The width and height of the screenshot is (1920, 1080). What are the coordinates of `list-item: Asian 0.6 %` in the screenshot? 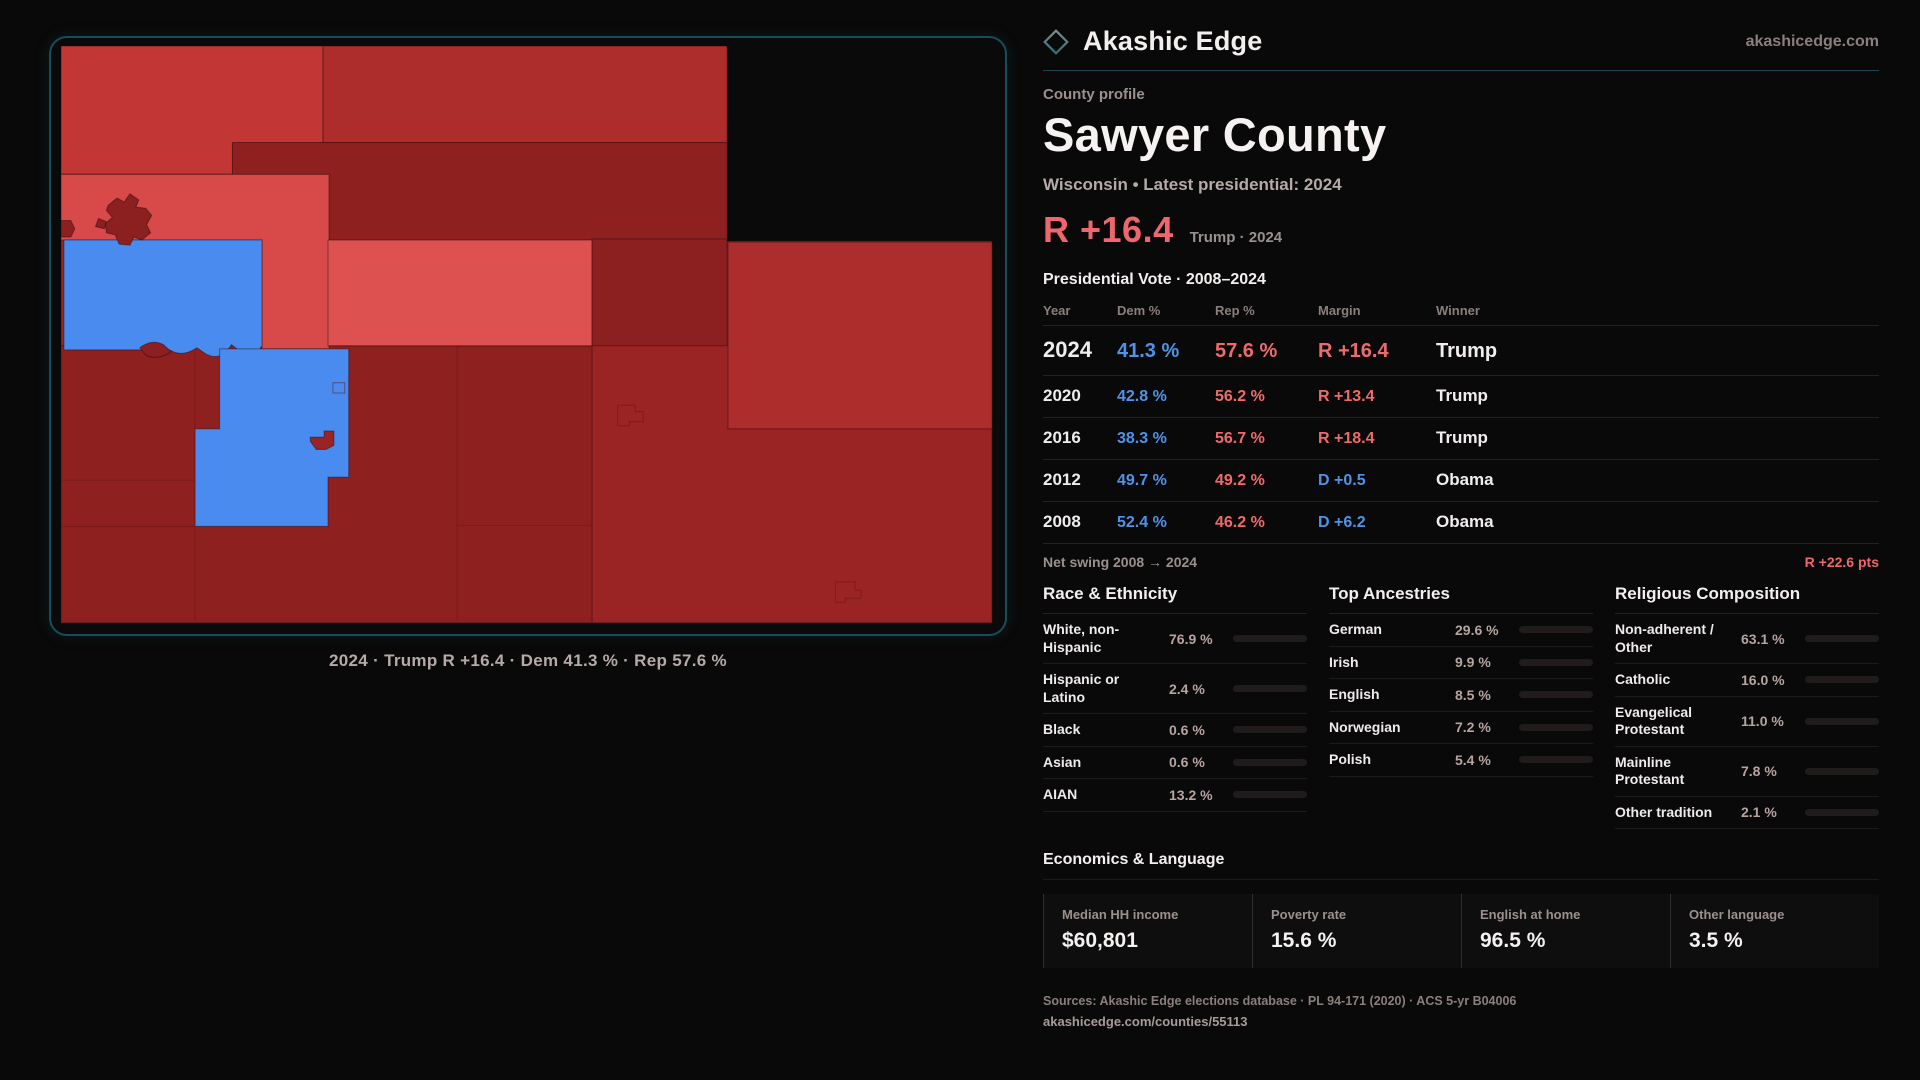 It's located at (1175, 763).